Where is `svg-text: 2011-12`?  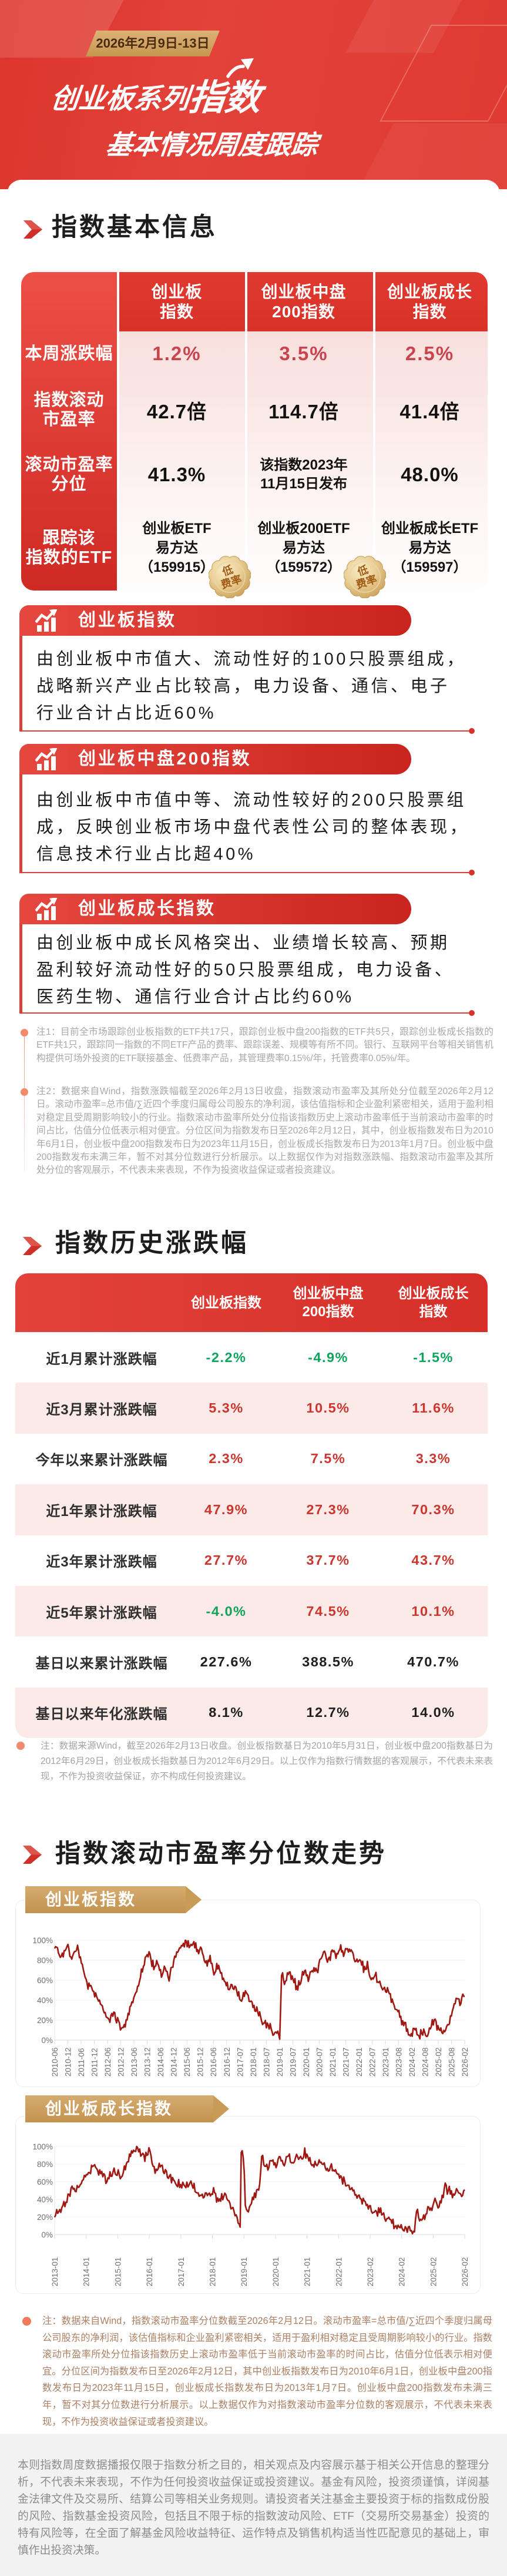
svg-text: 2011-12 is located at coordinates (95, 2062).